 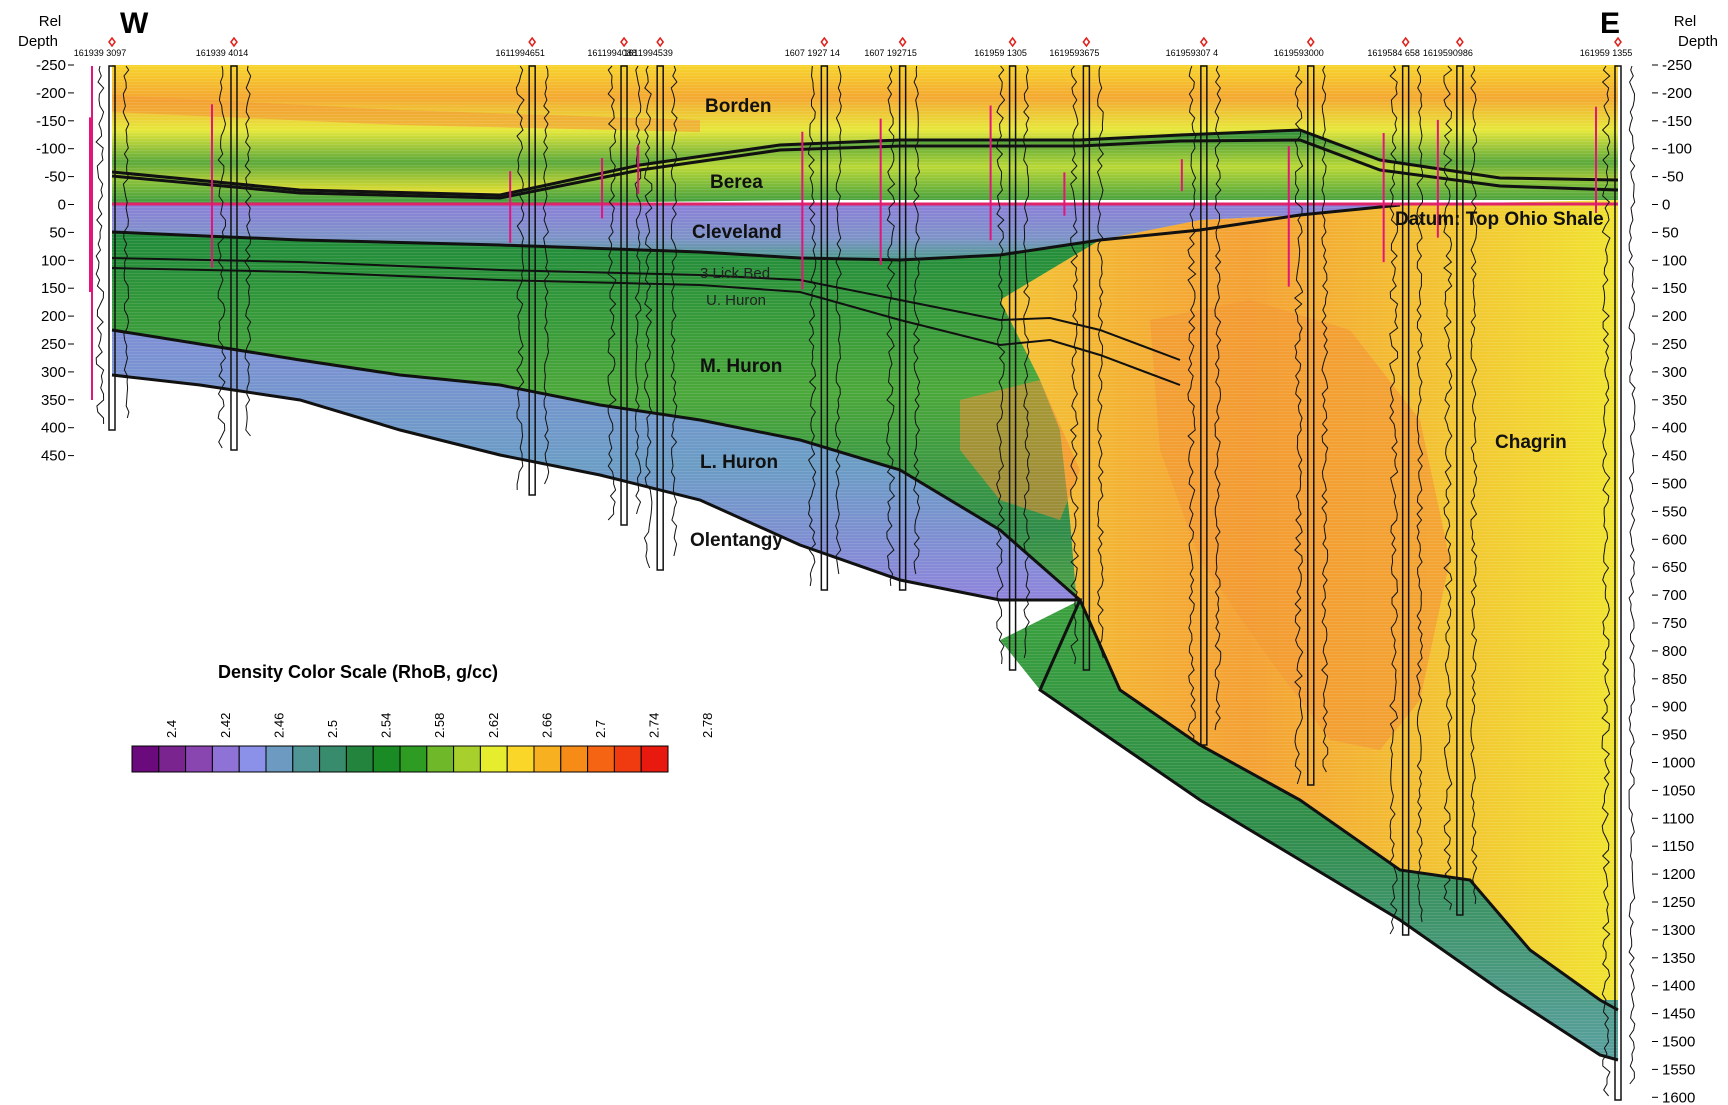 I want to click on label-berea: Berea, so click(x=736, y=182).